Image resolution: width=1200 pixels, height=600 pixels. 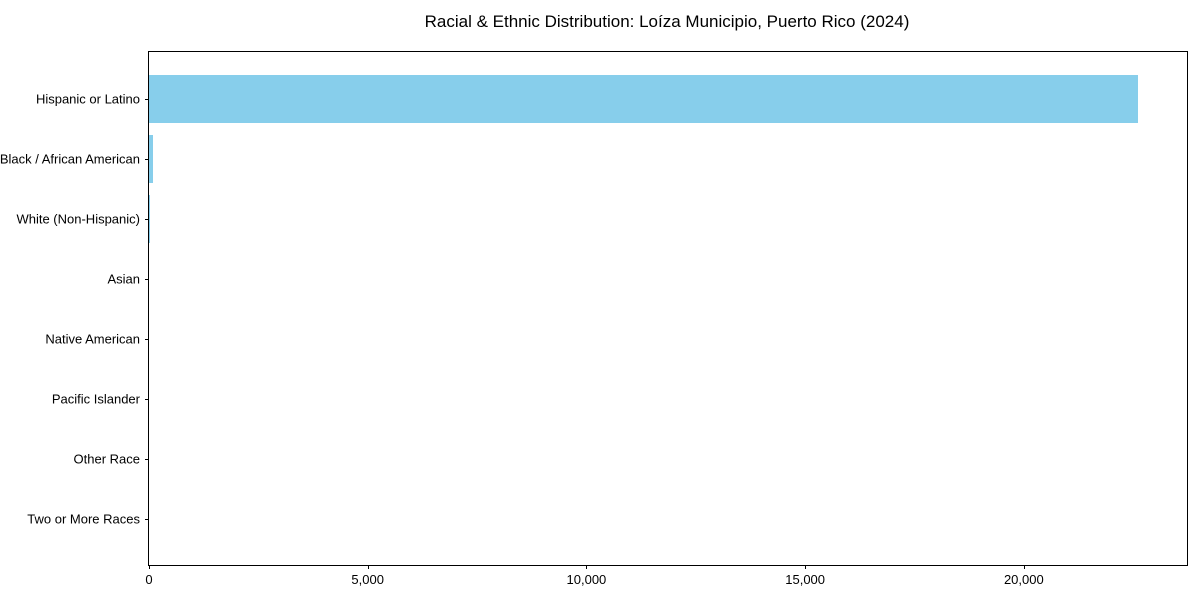 What do you see at coordinates (150, 218) in the screenshot?
I see `bar-white-non-hispanic` at bounding box center [150, 218].